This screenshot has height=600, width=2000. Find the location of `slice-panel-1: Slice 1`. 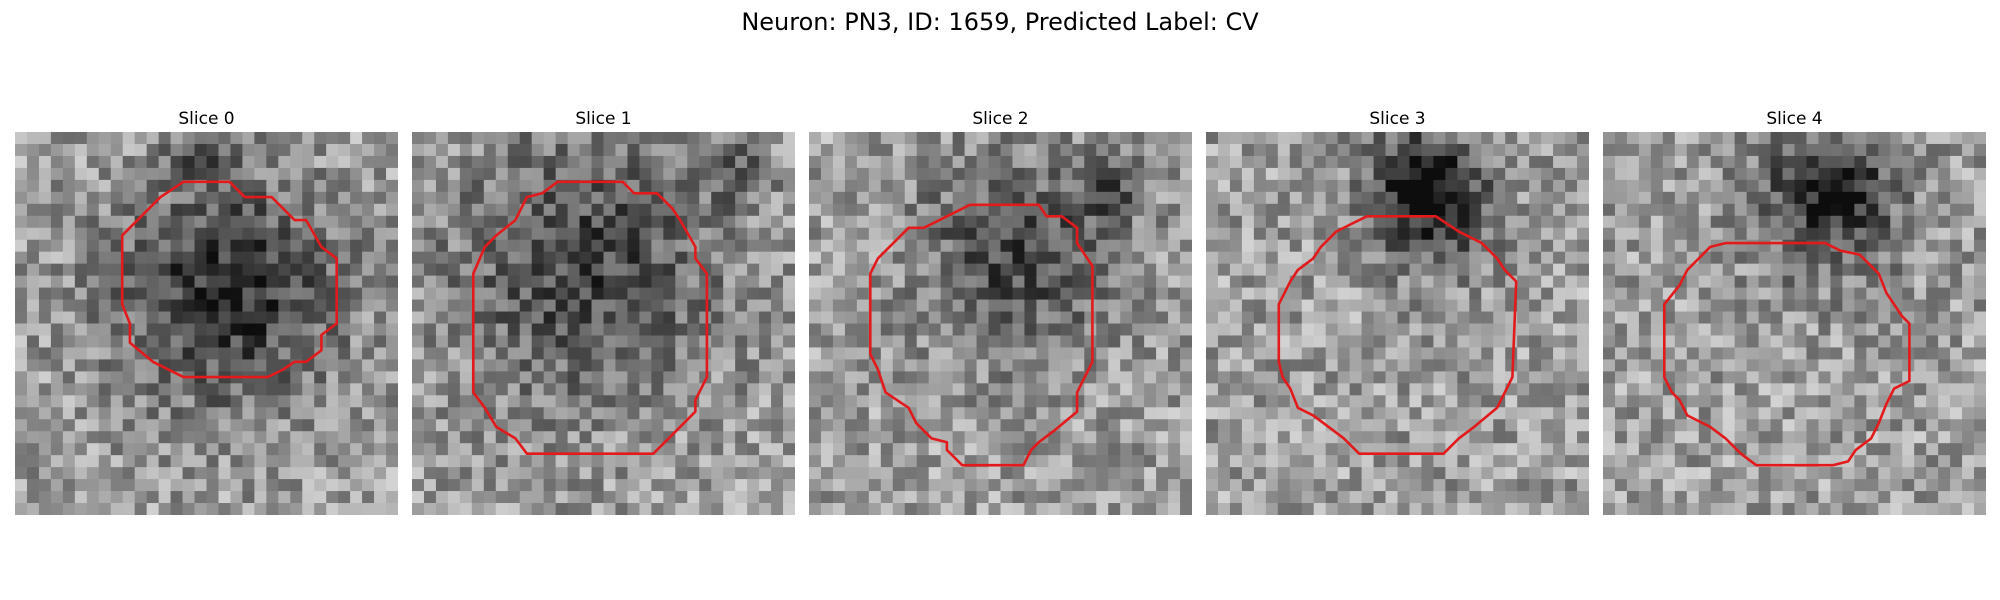

slice-panel-1: Slice 1 is located at coordinates (603, 310).